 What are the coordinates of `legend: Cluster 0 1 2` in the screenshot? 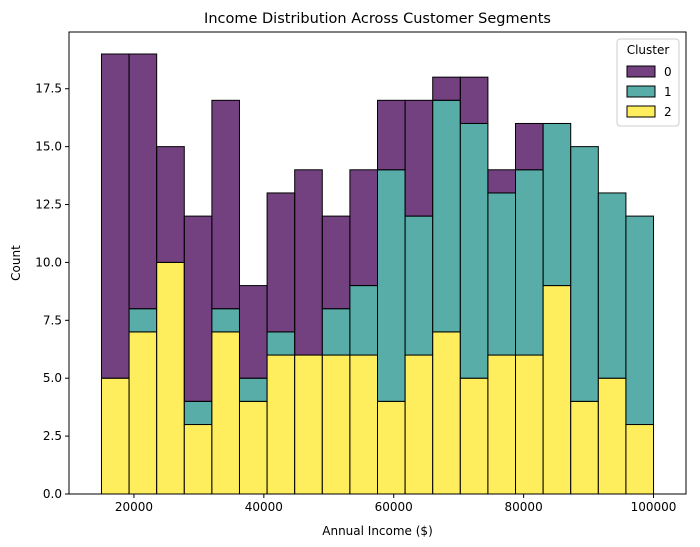 It's located at (648, 82).